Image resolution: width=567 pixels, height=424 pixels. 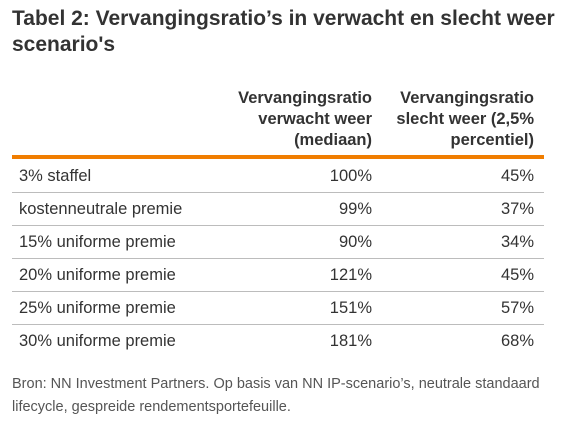 What do you see at coordinates (278, 209) in the screenshot?
I see `table-row: kostenneutrale premie 99% 37%` at bounding box center [278, 209].